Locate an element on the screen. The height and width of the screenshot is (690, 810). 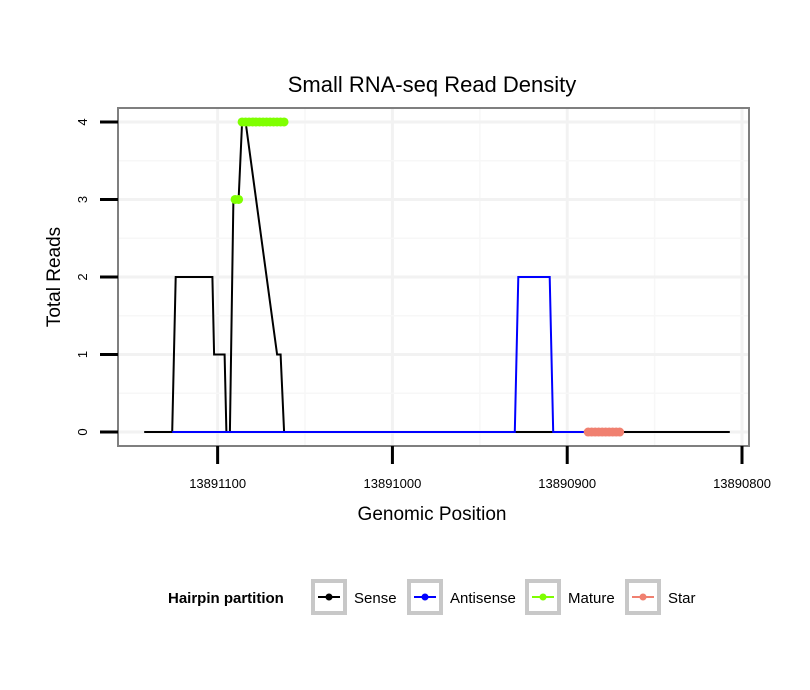
x-tick-label: 13890900 is located at coordinates (567, 483).